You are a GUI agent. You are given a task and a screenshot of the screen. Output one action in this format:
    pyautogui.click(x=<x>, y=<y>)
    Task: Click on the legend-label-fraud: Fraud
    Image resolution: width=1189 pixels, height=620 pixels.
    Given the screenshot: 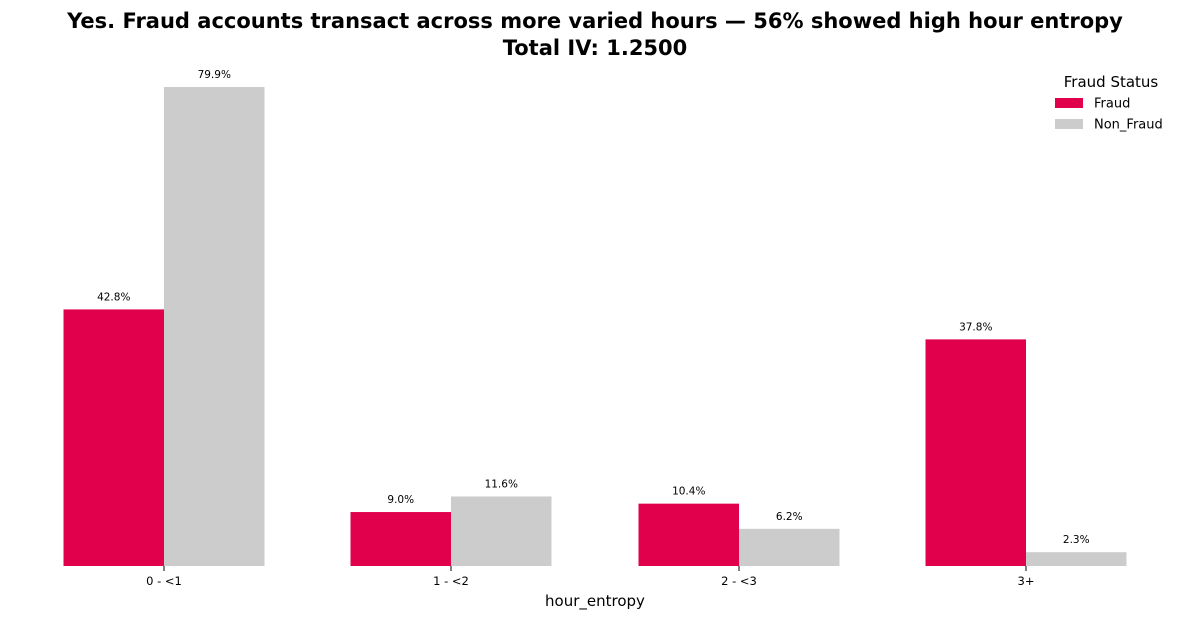 What is the action you would take?
    pyautogui.click(x=1112, y=104)
    